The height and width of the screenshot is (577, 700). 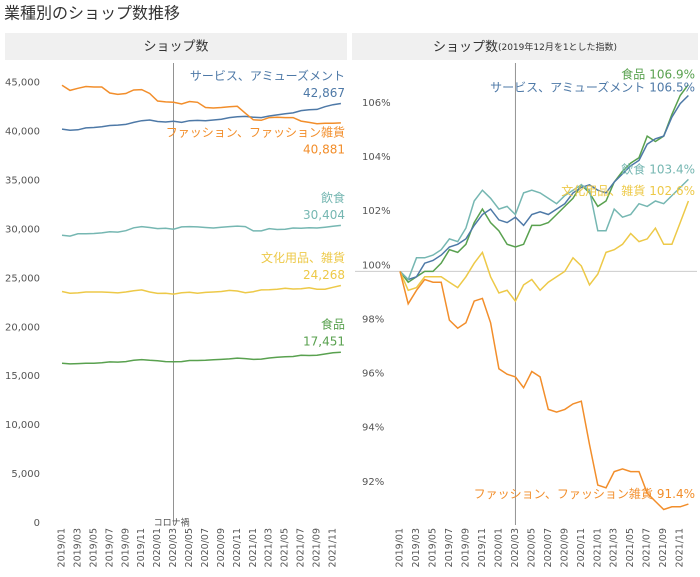 I want to click on y-tick-label: 96%, so click(x=373, y=374).